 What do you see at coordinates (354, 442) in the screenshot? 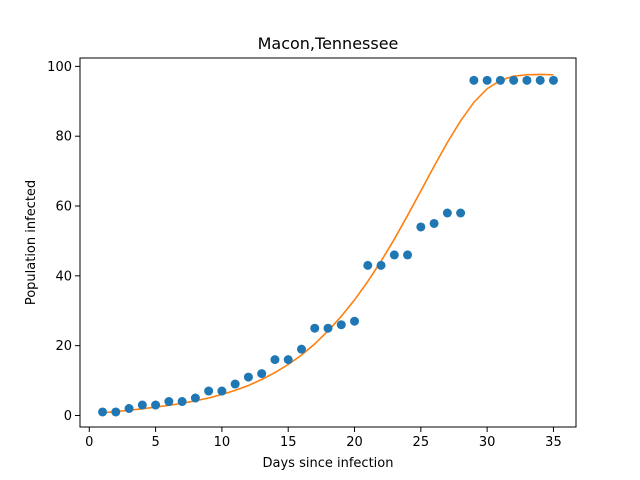
I see `x-tick-label: 20` at bounding box center [354, 442].